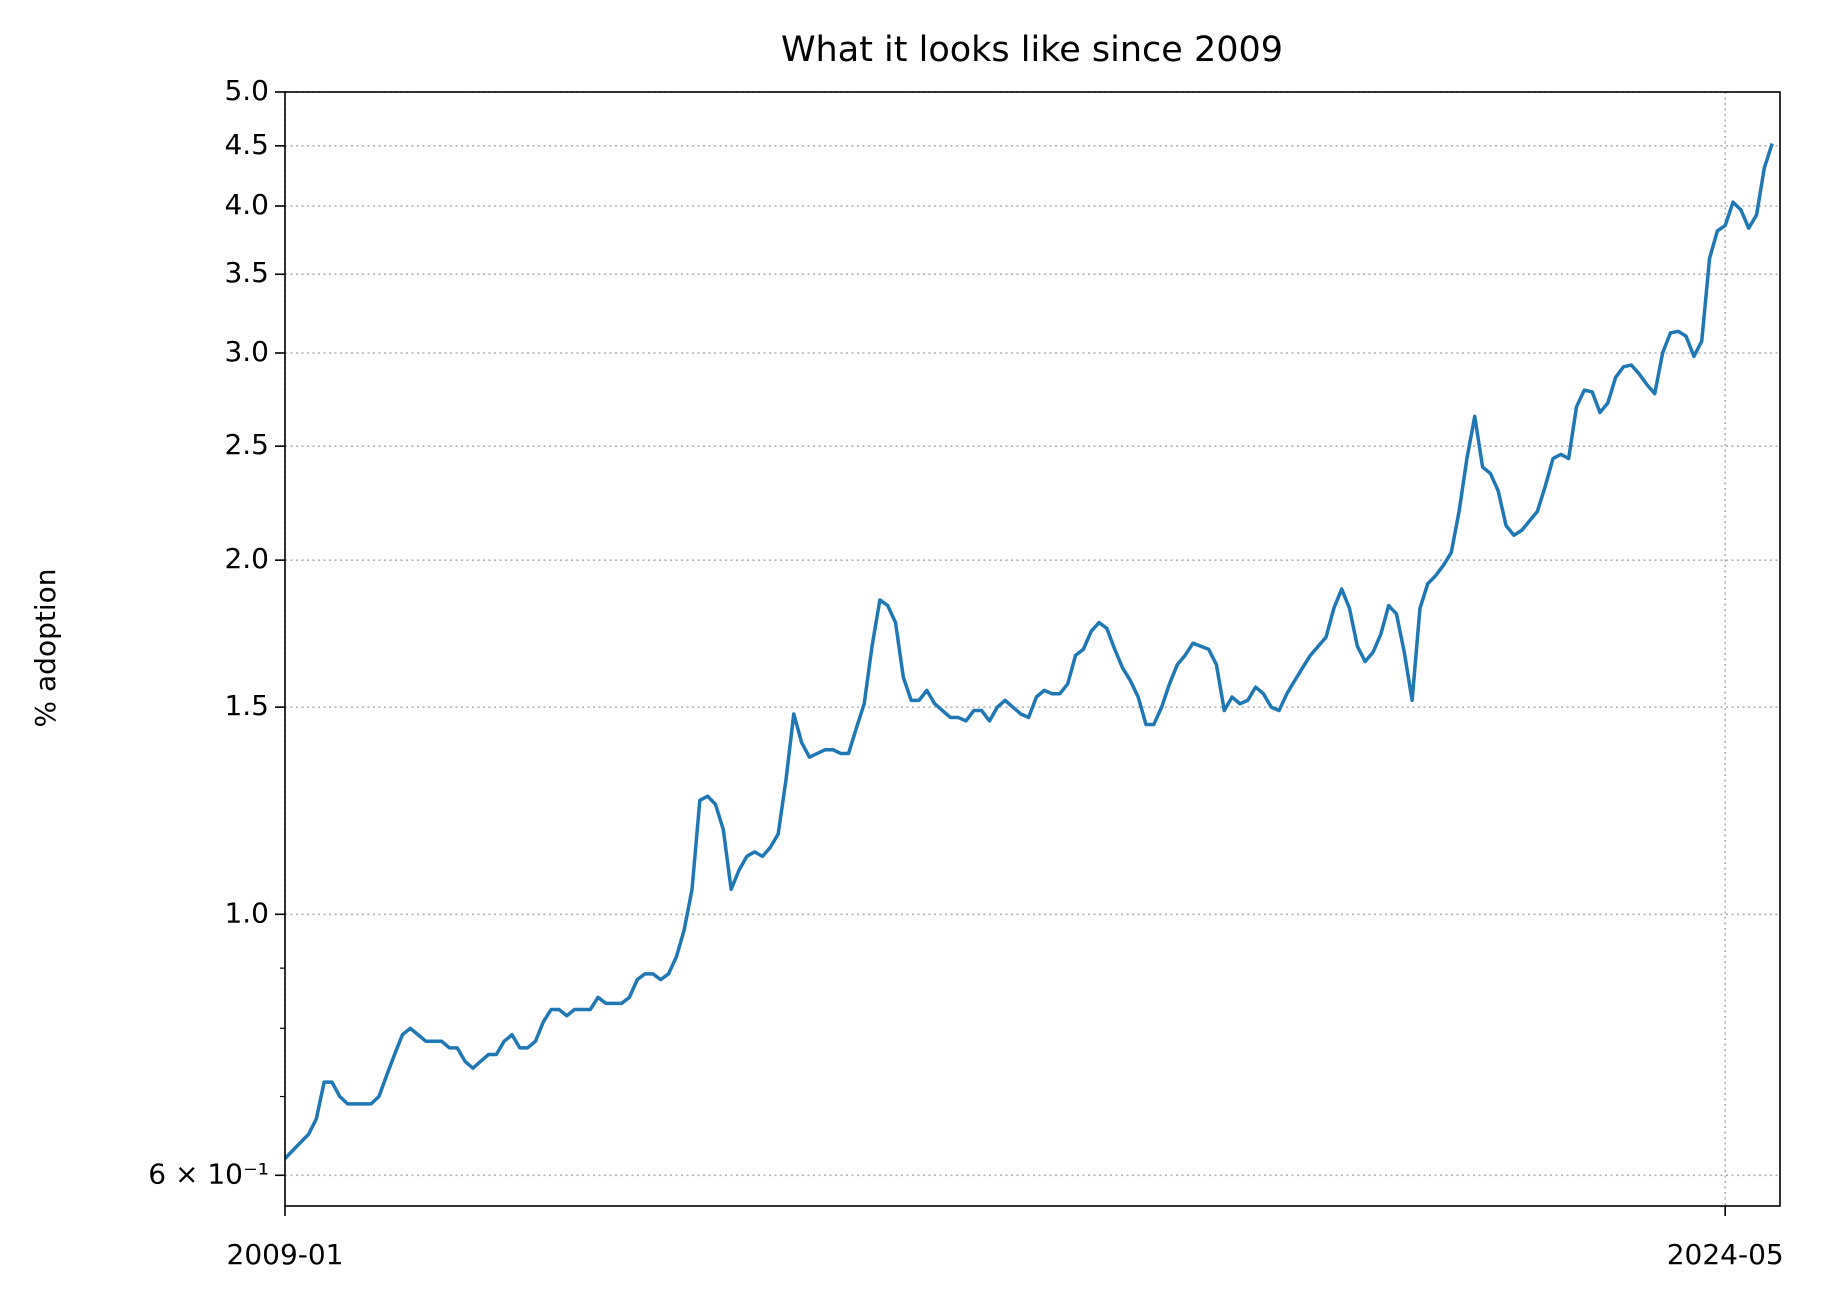 The image size is (1835, 1304). I want to click on y-tick-label: 2.0, so click(246, 558).